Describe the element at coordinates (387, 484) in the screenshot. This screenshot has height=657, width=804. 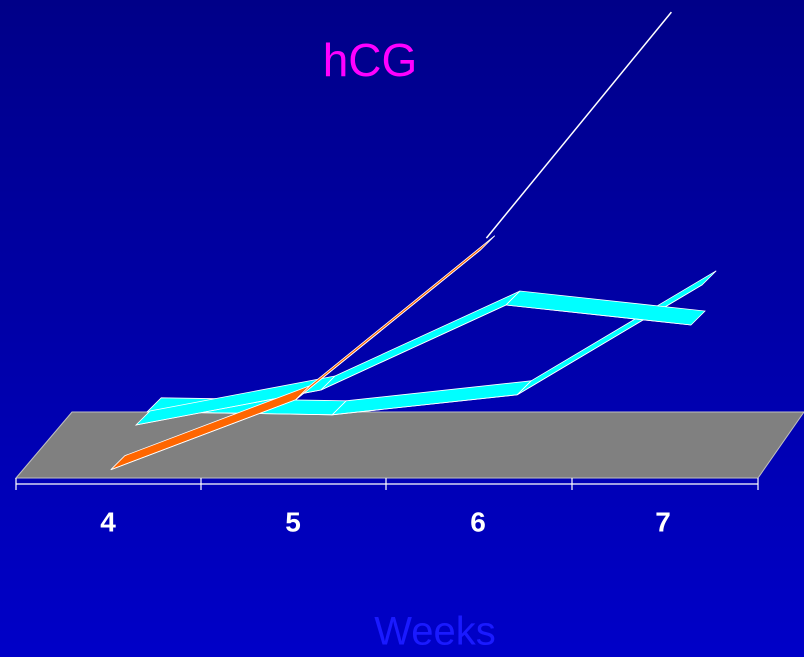
I see `category-axis` at that location.